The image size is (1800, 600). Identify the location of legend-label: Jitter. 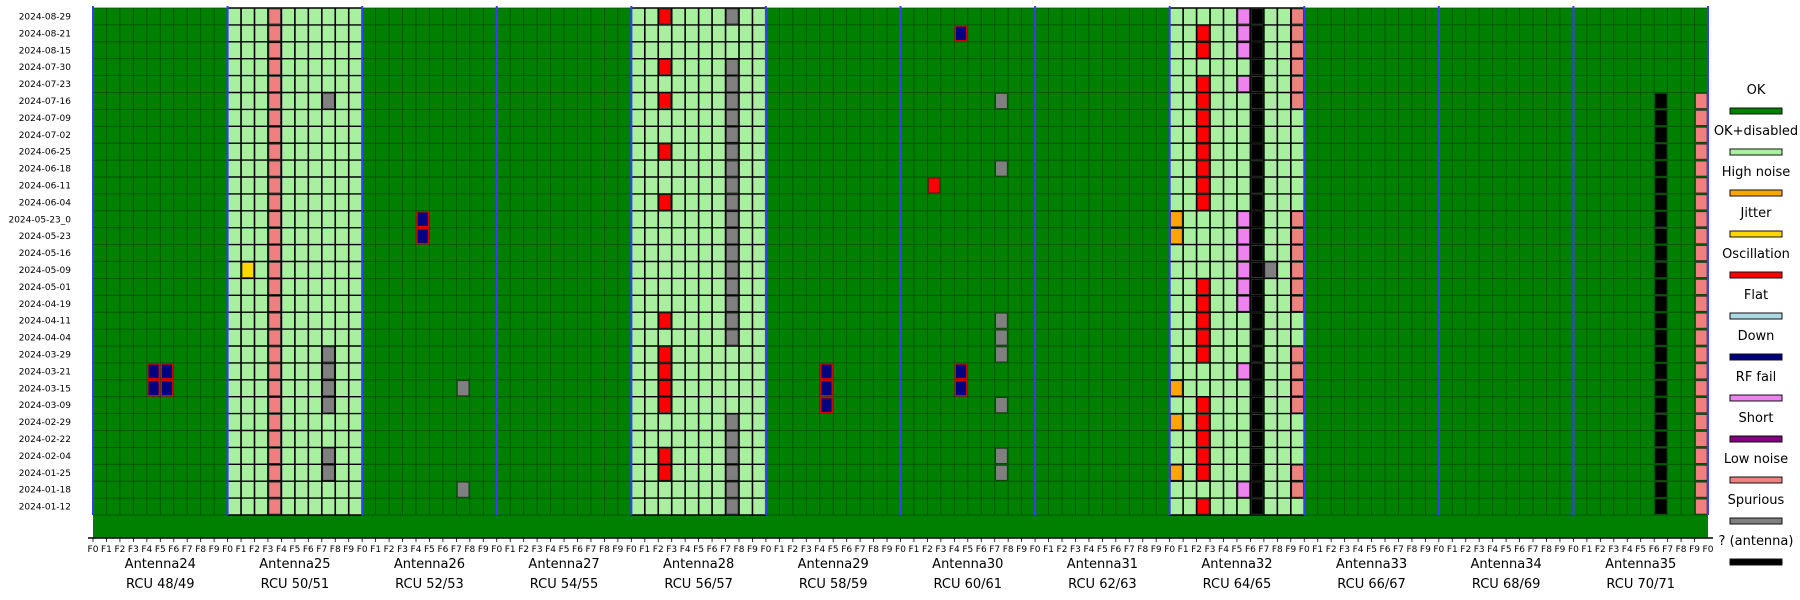
(1756, 213).